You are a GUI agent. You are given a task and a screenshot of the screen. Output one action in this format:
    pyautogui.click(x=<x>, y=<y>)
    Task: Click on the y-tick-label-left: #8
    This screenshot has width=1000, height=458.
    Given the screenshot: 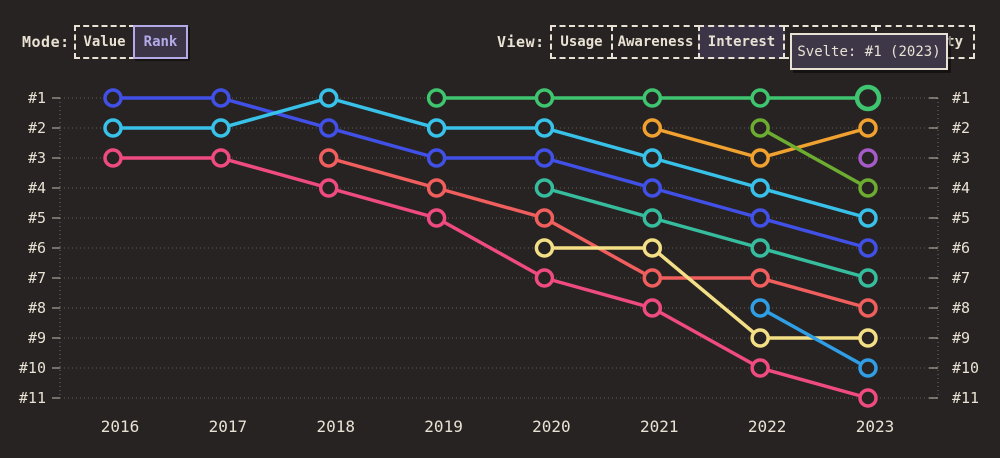 What is the action you would take?
    pyautogui.click(x=37, y=308)
    